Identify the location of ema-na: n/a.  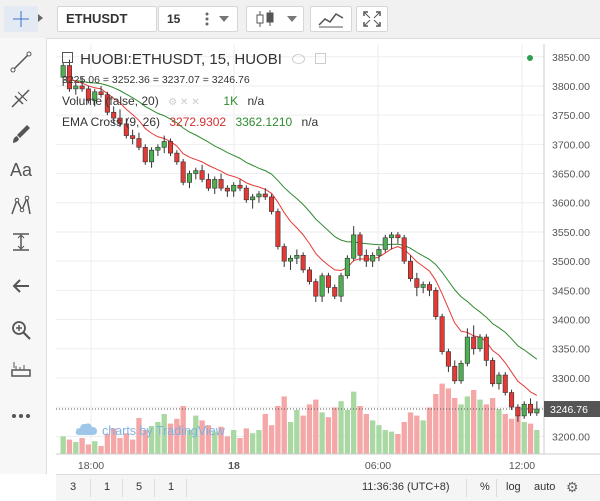
(310, 122).